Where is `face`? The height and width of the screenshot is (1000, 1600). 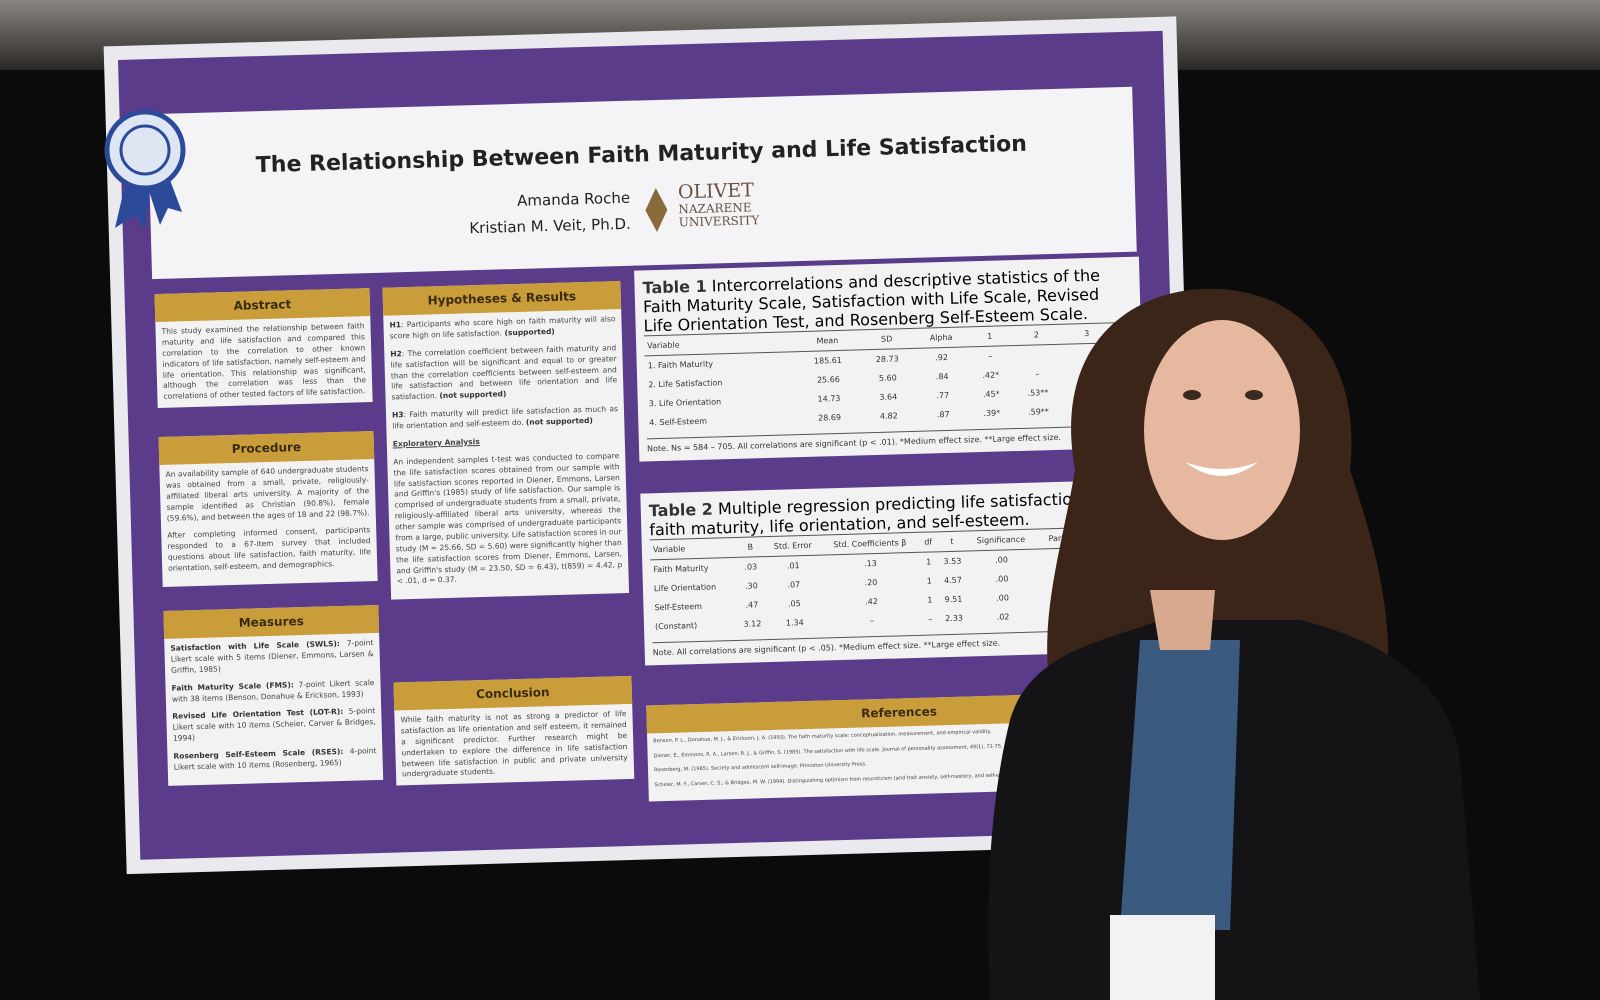
face is located at coordinates (1222, 430).